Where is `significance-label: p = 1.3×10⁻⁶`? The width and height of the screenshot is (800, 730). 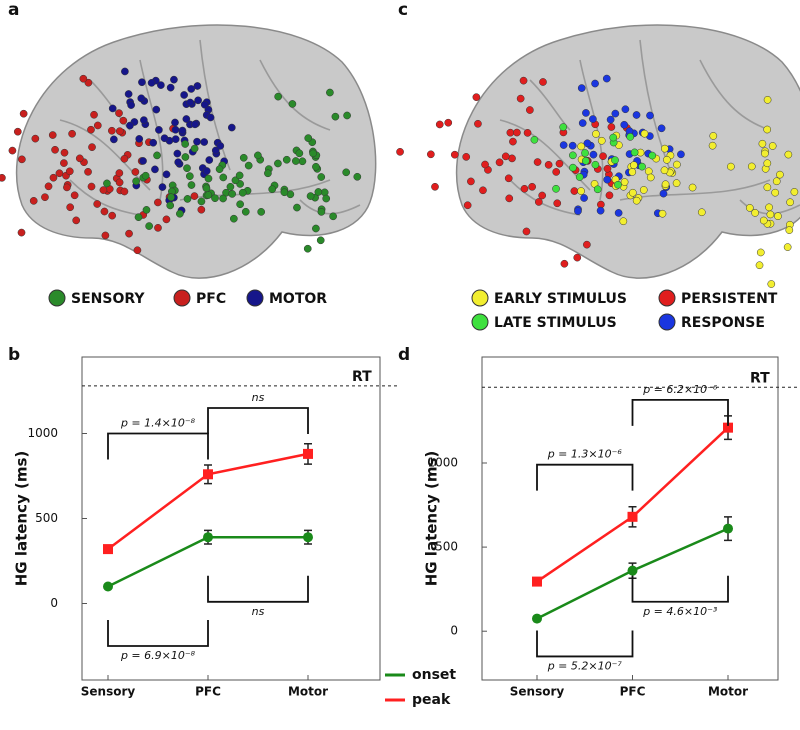 significance-label: p = 1.3×10⁻⁶ is located at coordinates (585, 454).